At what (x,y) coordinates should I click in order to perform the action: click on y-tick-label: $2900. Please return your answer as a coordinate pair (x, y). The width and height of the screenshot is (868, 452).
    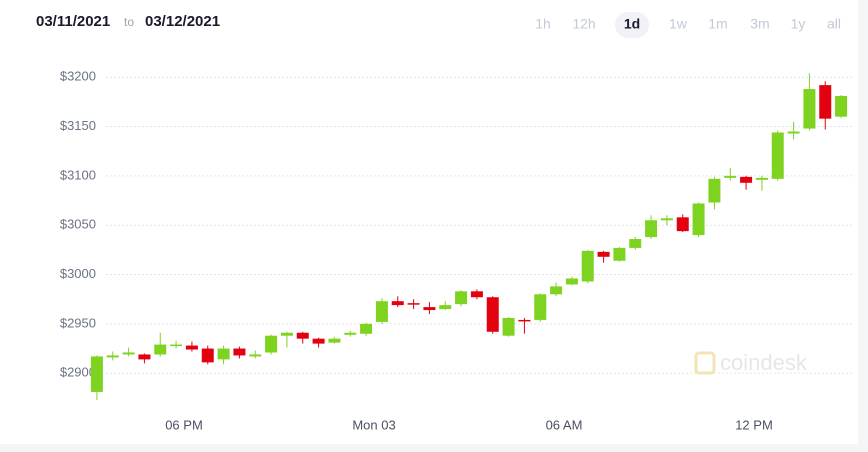
    Looking at the image, I should click on (78, 372).